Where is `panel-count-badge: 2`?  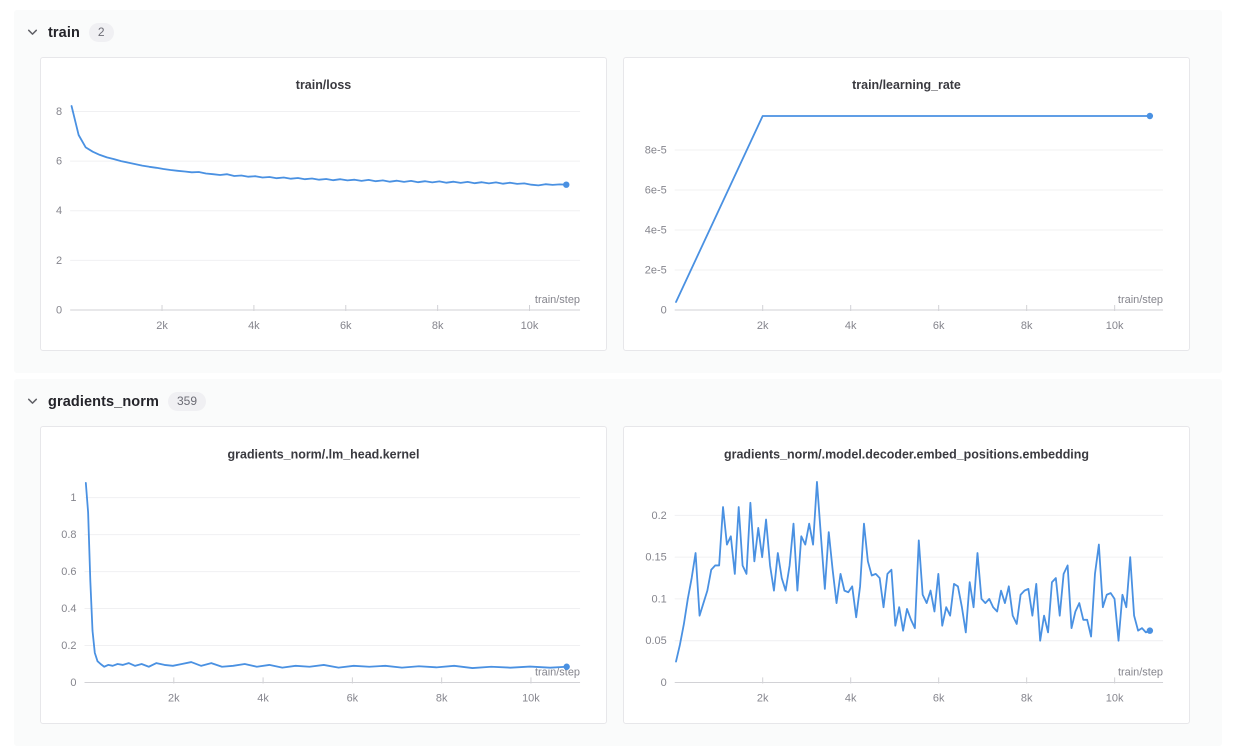
panel-count-badge: 2 is located at coordinates (101, 32).